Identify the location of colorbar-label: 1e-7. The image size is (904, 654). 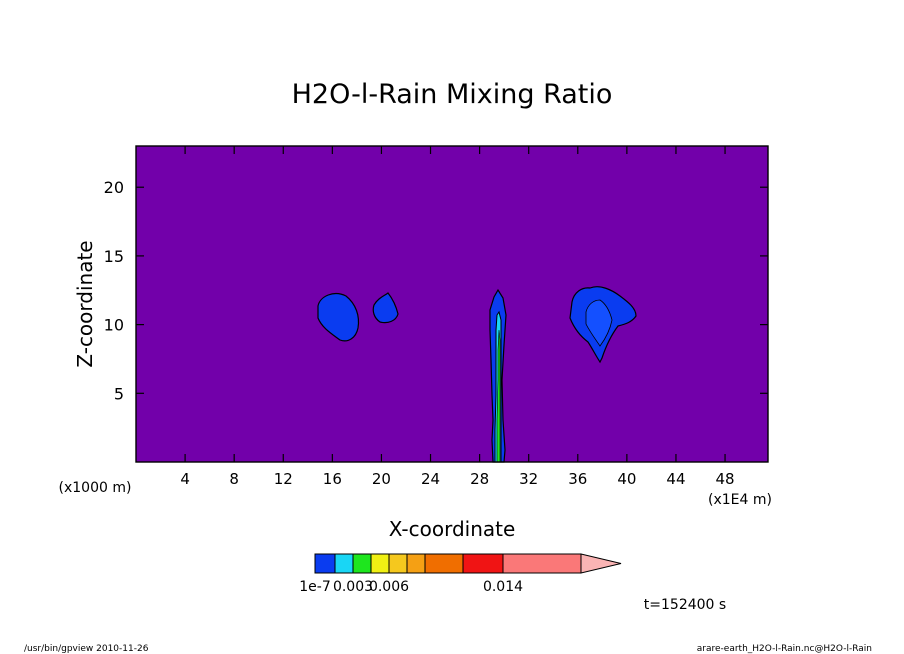
(314, 587).